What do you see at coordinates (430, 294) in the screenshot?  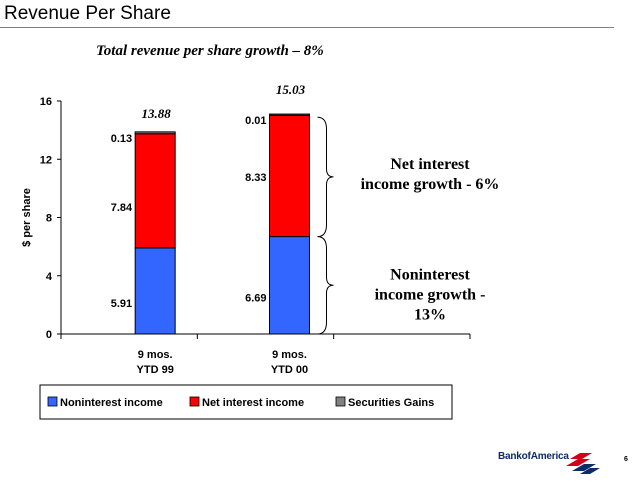 I see `annotation-noninterest-growth: income growth -` at bounding box center [430, 294].